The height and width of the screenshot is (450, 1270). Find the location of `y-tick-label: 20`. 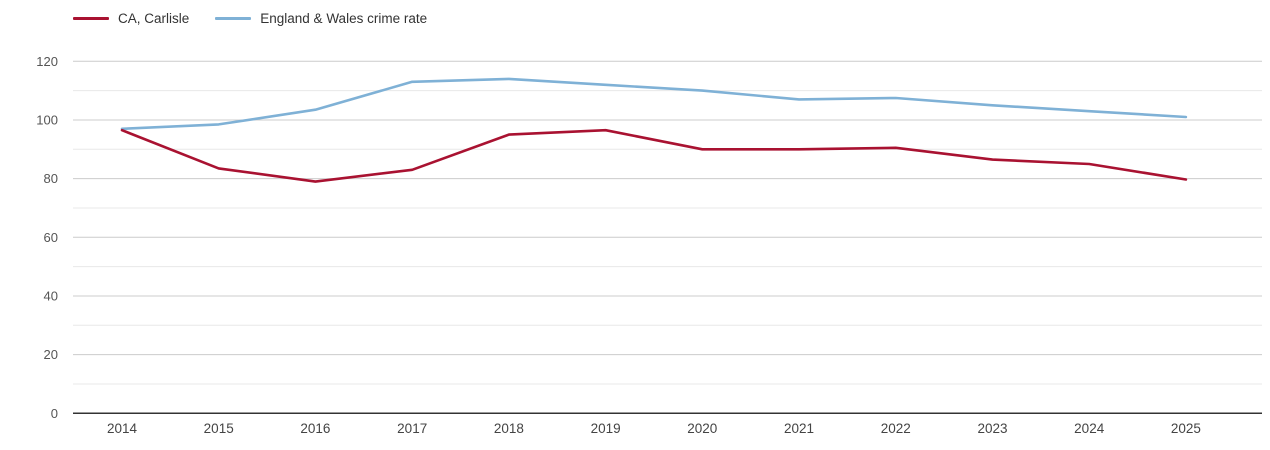

y-tick-label: 20 is located at coordinates (51, 354).